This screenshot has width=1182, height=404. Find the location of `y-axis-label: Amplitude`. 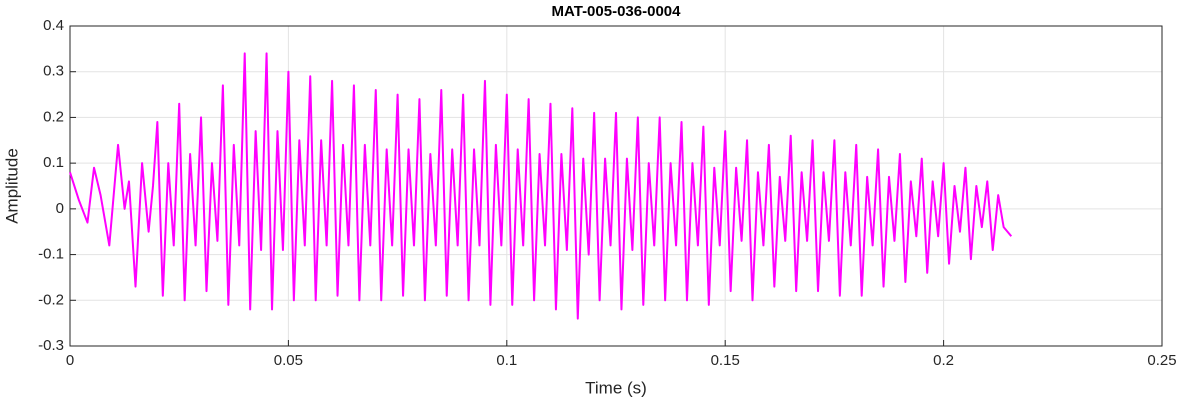

y-axis-label: Amplitude is located at coordinates (11, 186).